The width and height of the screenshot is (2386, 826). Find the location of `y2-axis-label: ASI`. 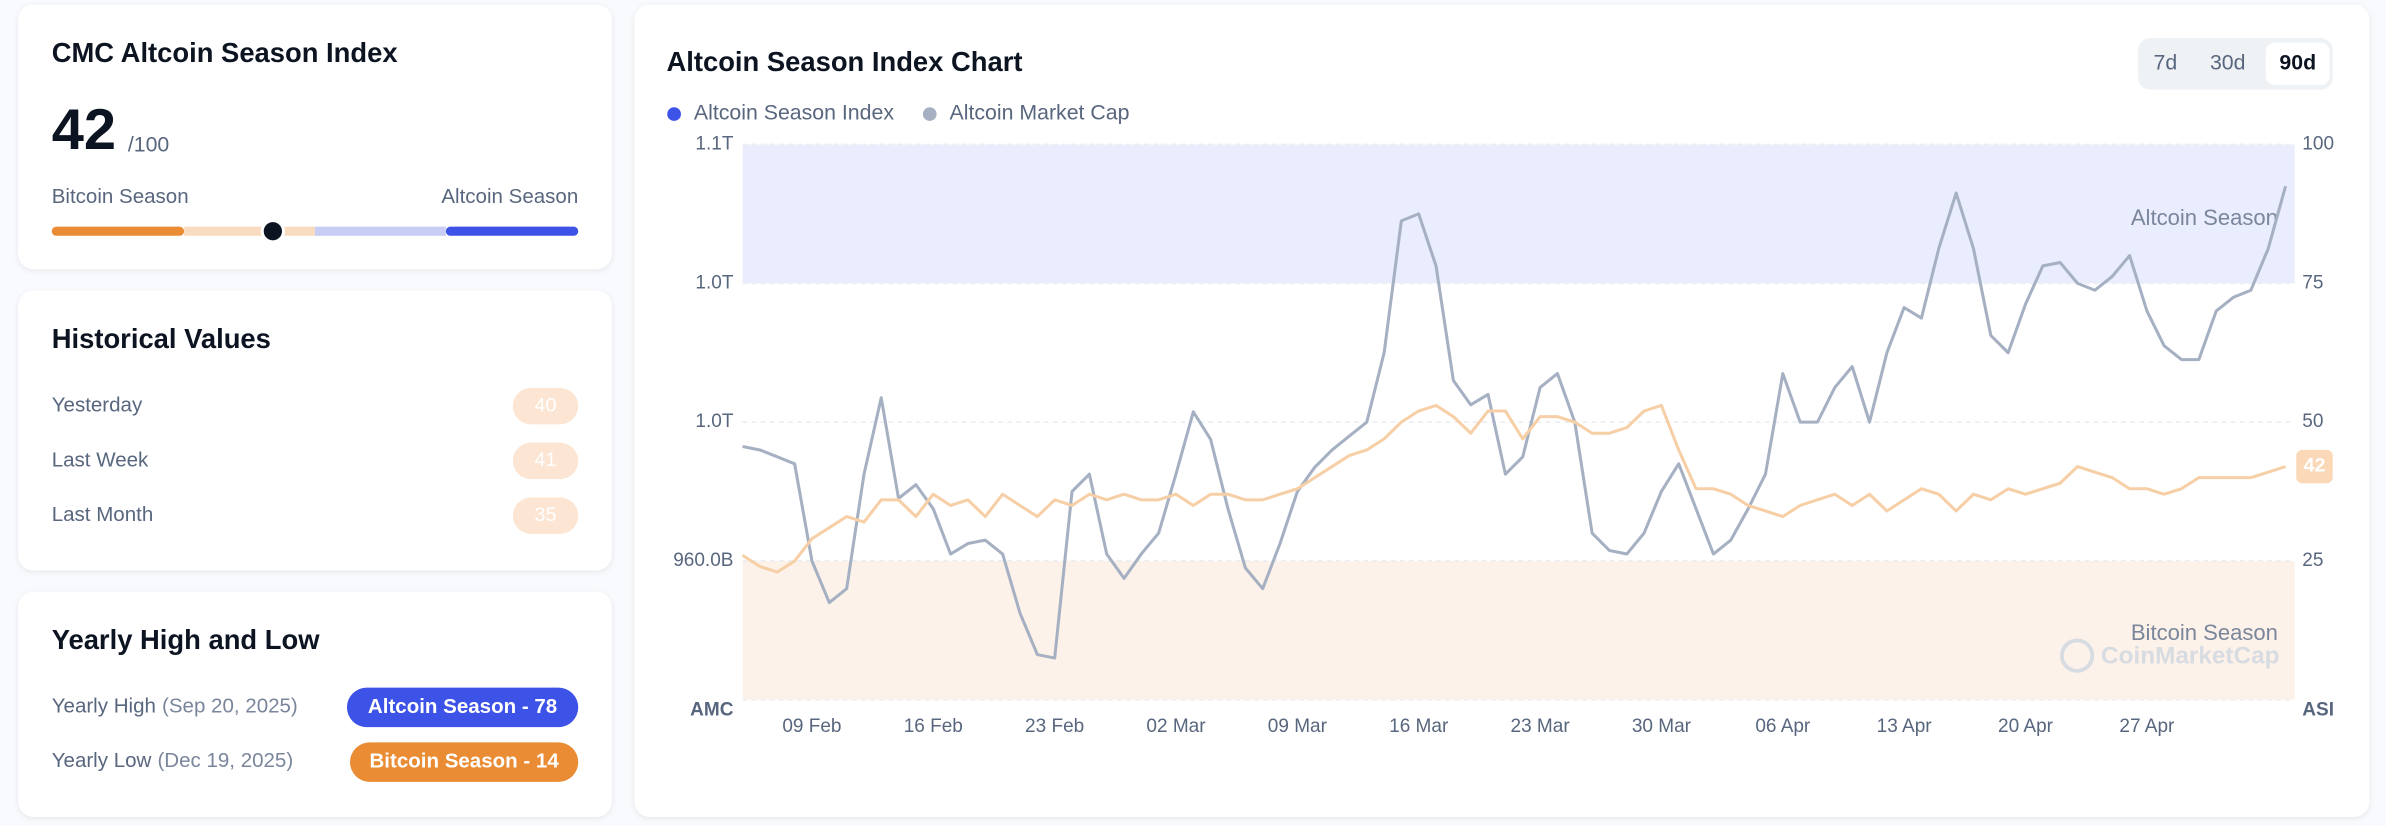

y2-axis-label: ASI is located at coordinates (2318, 709).